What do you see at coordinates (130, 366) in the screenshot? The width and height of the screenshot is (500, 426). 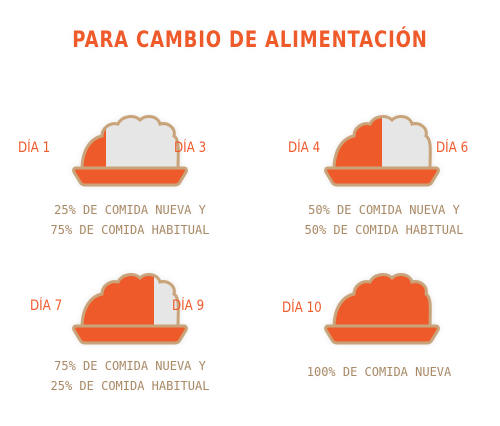 I see `caption-line: 75% DE COMIDA NUEVA Y` at bounding box center [130, 366].